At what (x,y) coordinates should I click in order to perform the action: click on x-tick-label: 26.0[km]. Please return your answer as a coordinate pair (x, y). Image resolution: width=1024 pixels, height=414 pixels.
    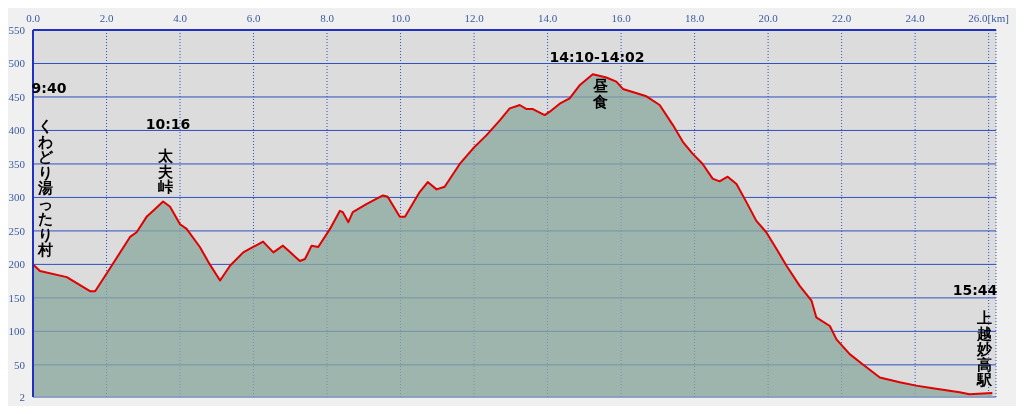
    Looking at the image, I should click on (988, 18).